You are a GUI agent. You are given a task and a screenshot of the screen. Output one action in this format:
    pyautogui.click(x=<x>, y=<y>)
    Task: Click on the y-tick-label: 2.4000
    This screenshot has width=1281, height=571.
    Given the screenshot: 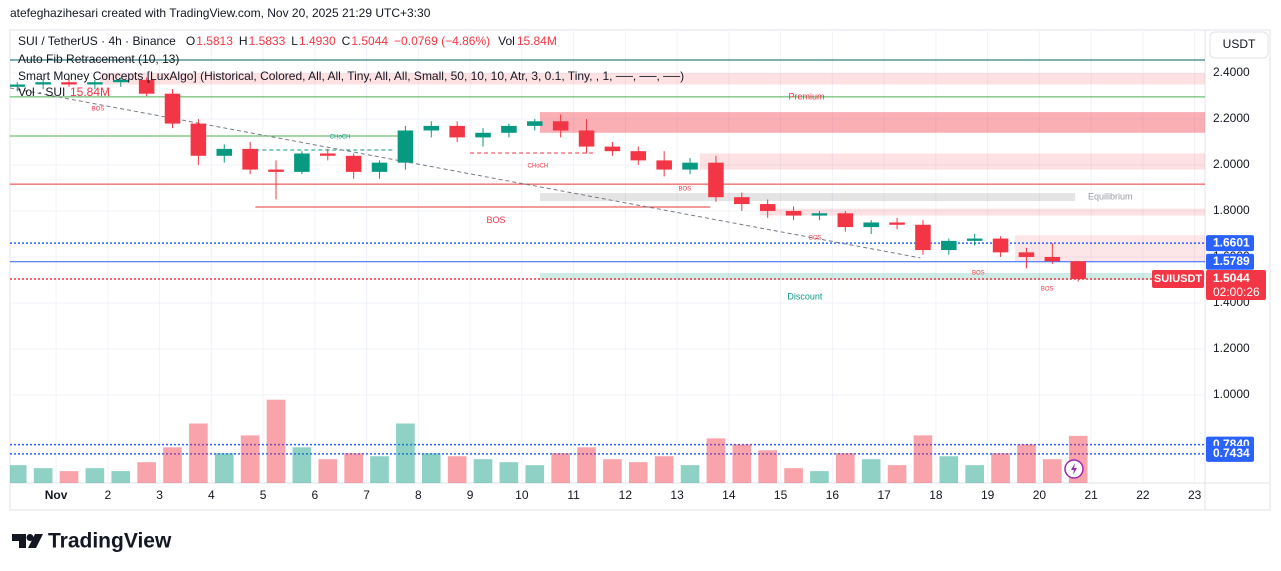 What is the action you would take?
    pyautogui.click(x=1231, y=72)
    